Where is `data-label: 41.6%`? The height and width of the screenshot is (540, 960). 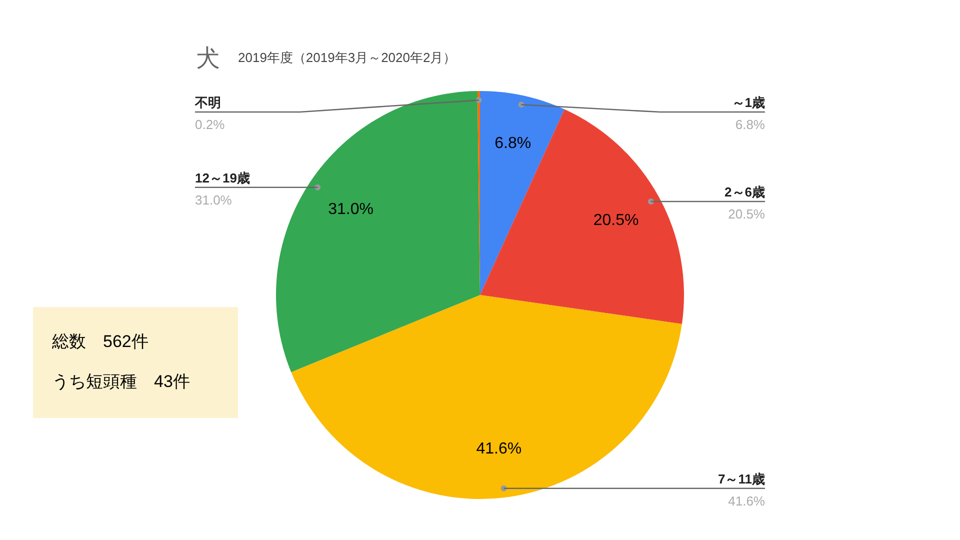
data-label: 41.6% is located at coordinates (499, 449).